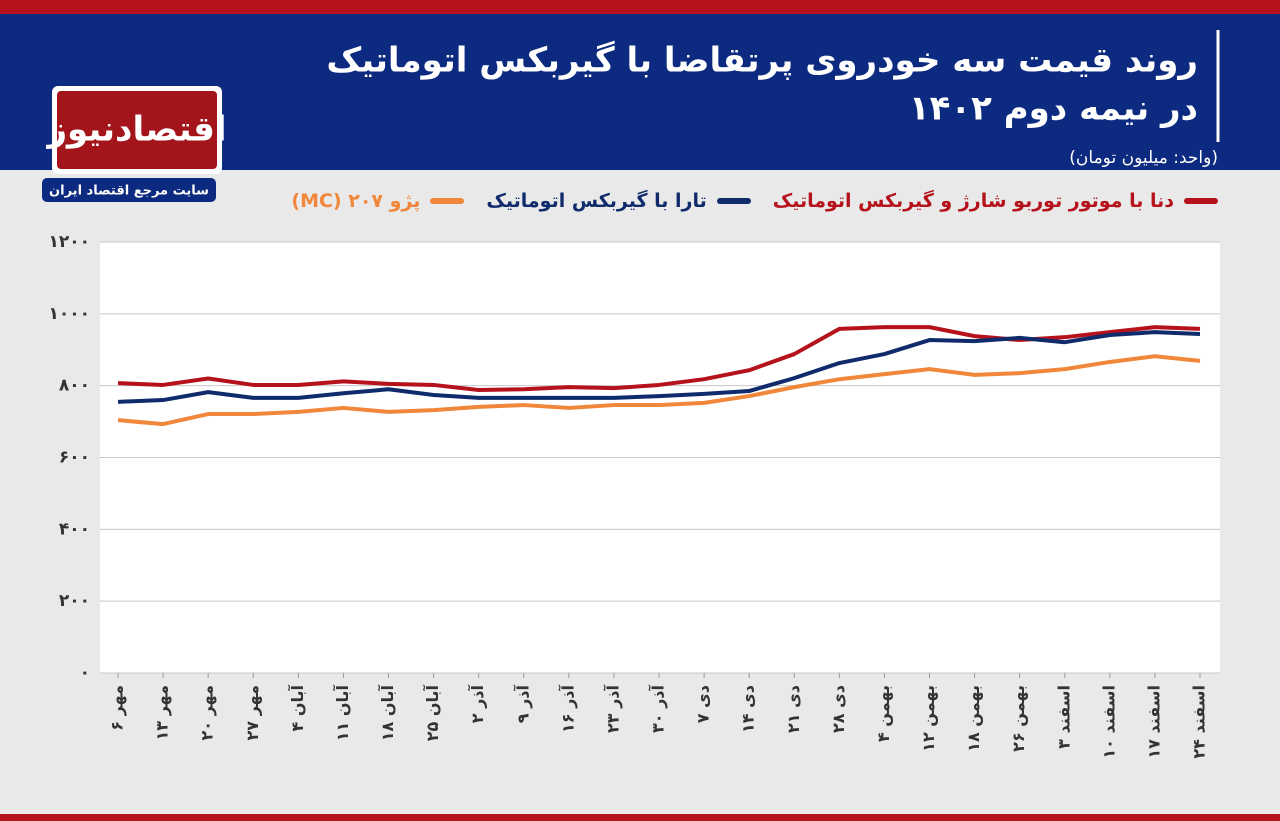 The width and height of the screenshot is (1280, 821). I want to click on y-tick-label: ۸۰۰, so click(74, 386).